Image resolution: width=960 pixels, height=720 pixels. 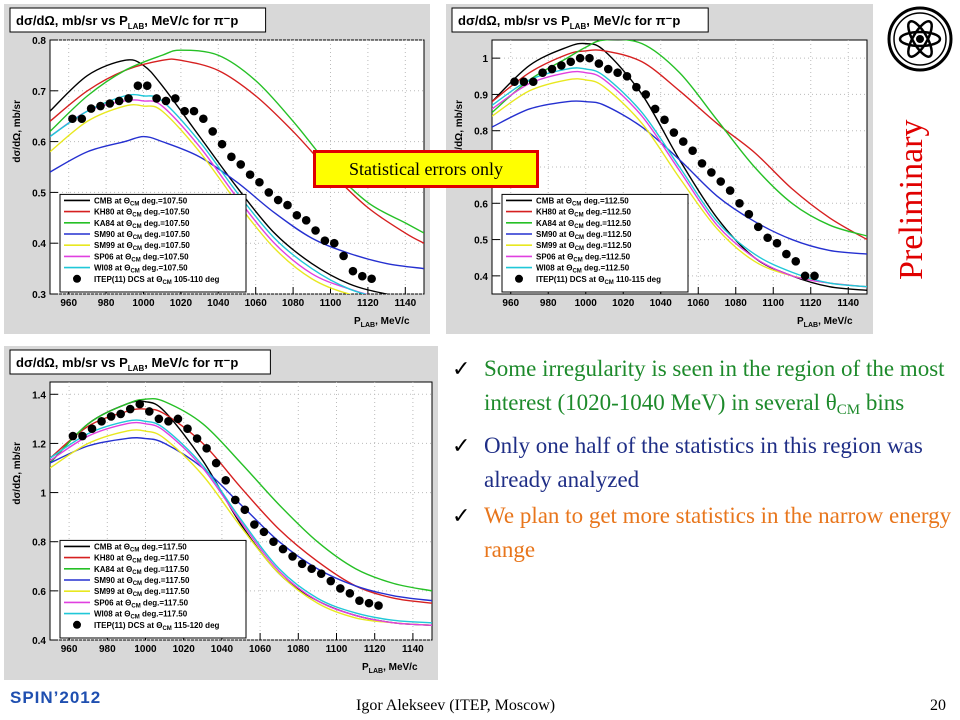 I want to click on series-line-cmb, so click(x=220, y=176).